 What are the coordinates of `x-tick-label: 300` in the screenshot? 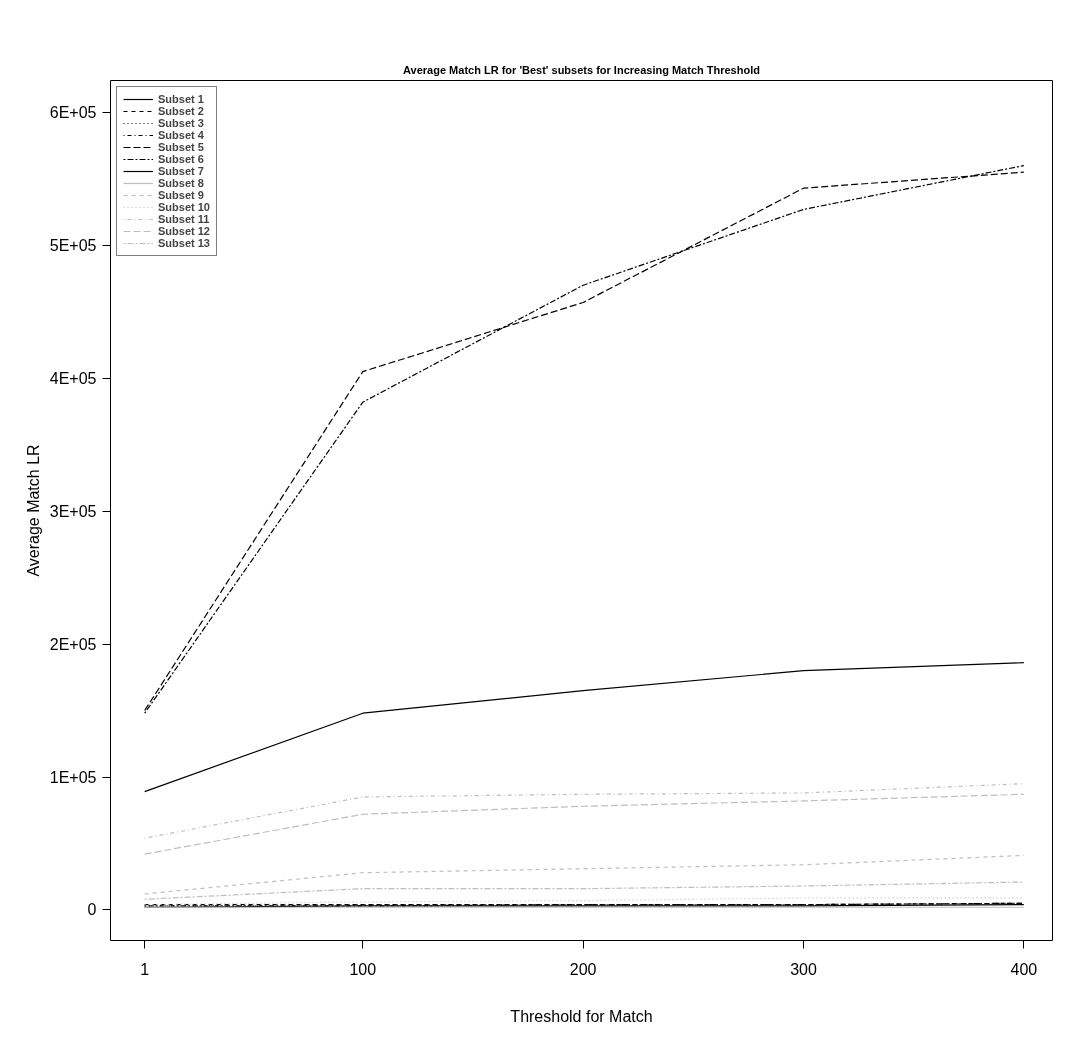 It's located at (803, 969).